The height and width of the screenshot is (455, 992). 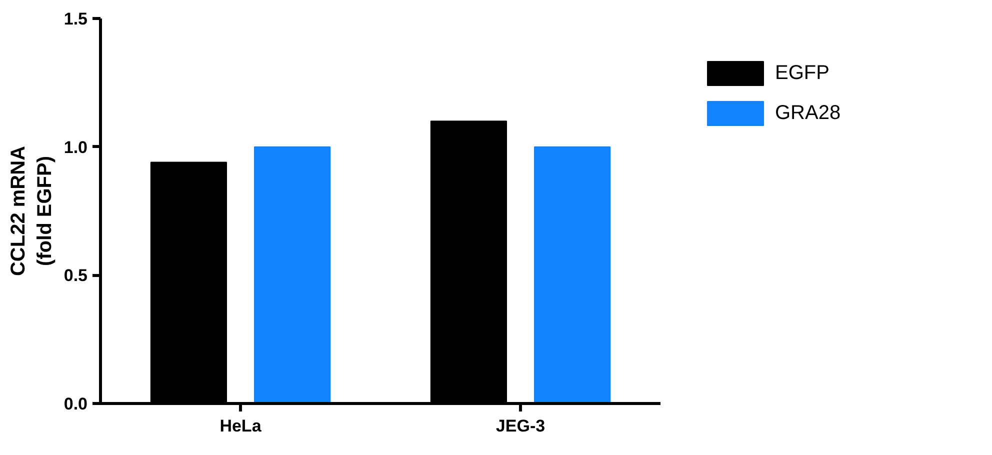 I want to click on y-tick-label: 0.5, so click(x=76, y=276).